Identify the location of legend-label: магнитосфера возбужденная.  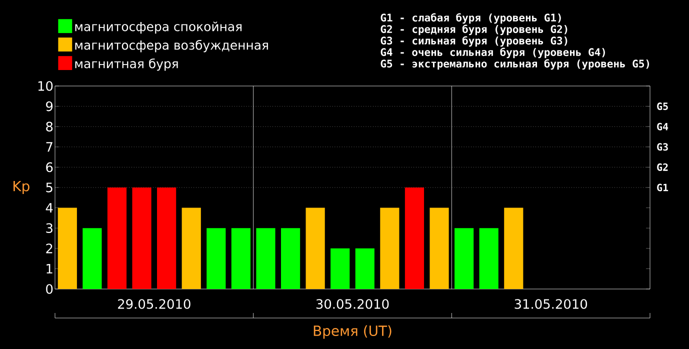
(171, 46).